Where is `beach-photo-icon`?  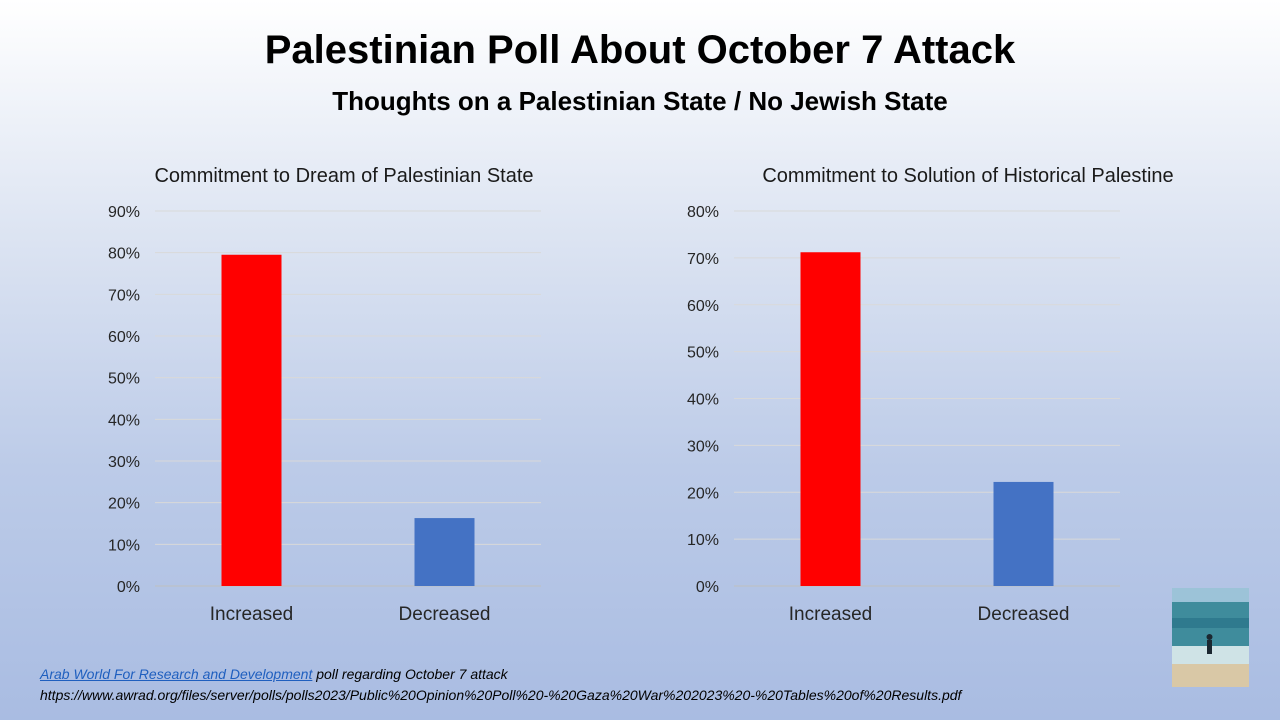 beach-photo-icon is located at coordinates (1210, 637).